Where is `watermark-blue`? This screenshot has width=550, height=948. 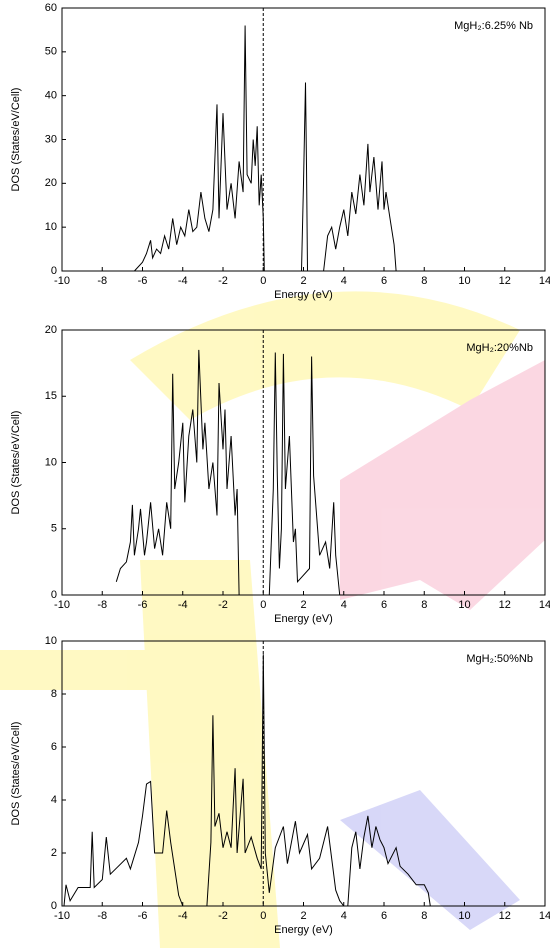 watermark-blue is located at coordinates (430, 860).